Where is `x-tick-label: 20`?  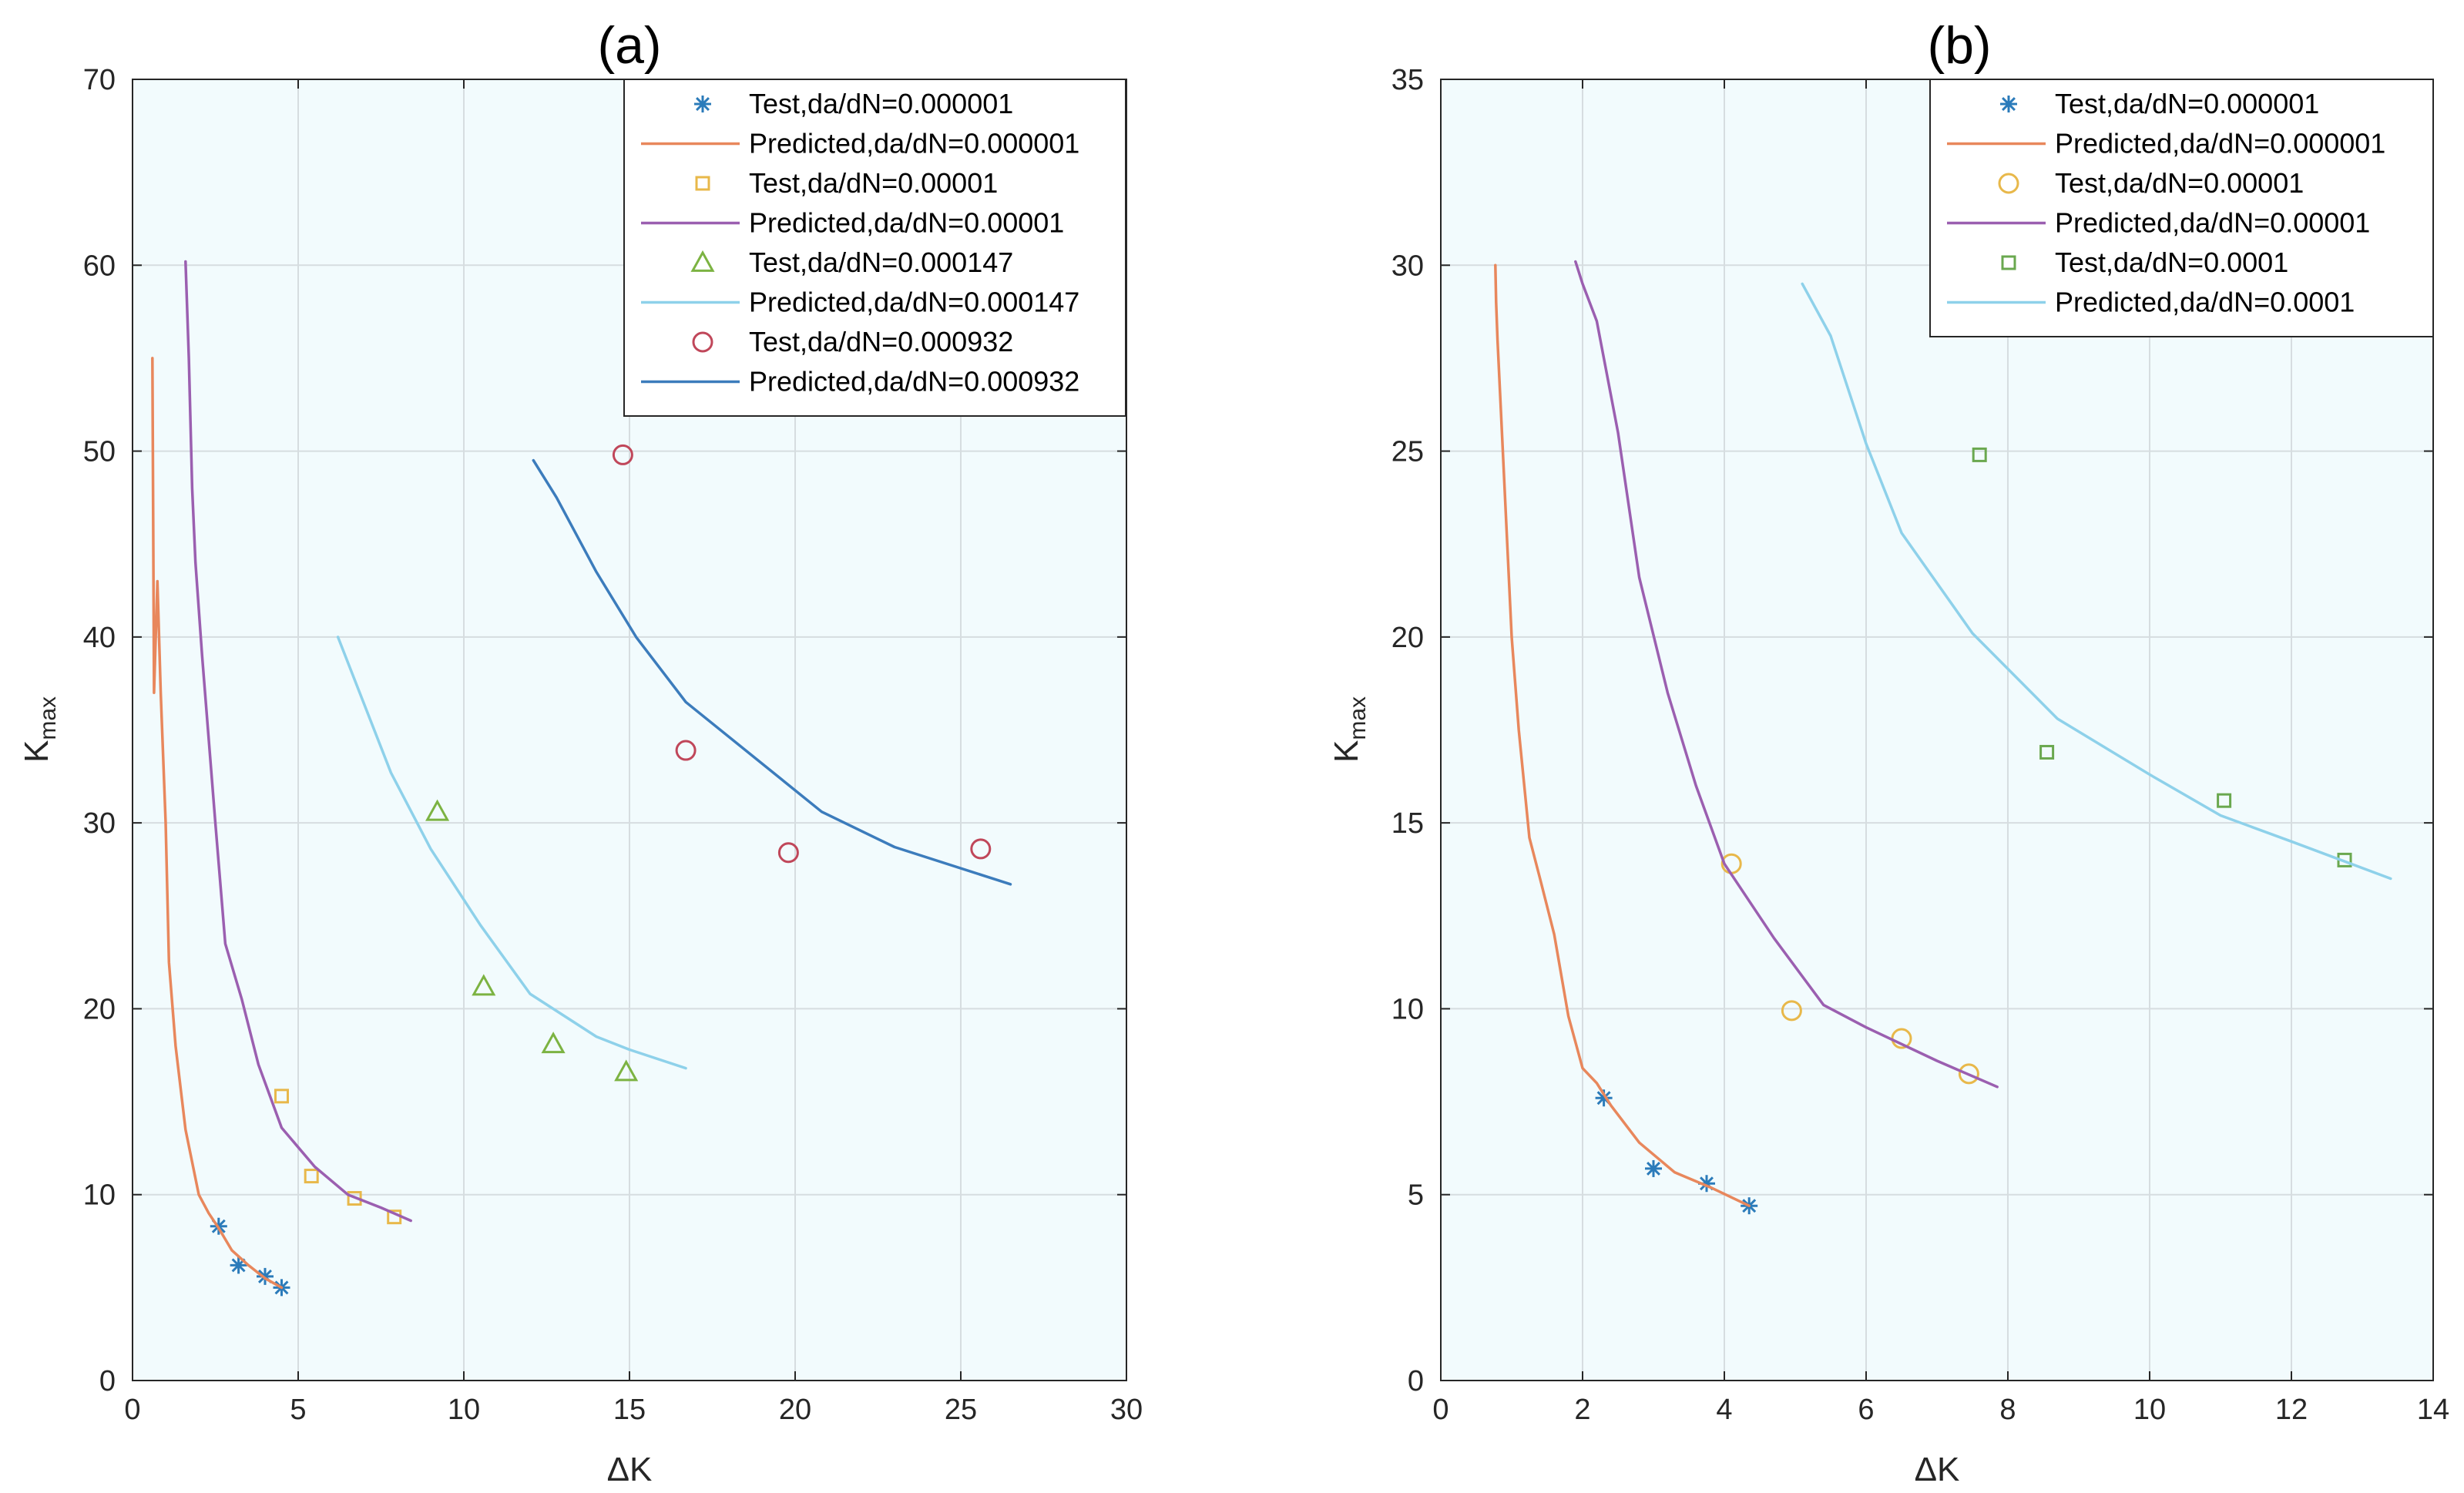 x-tick-label: 20 is located at coordinates (795, 1410).